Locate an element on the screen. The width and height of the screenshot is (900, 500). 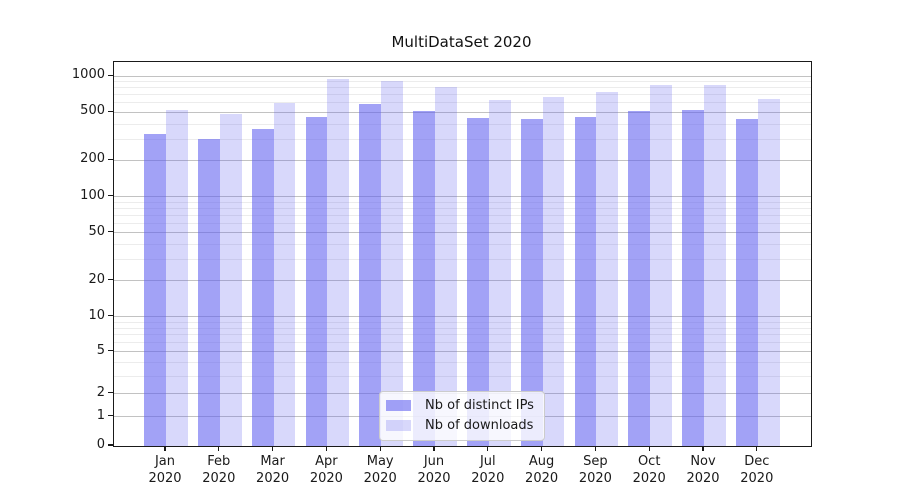
y-tick-label: 500 is located at coordinates (92, 111).